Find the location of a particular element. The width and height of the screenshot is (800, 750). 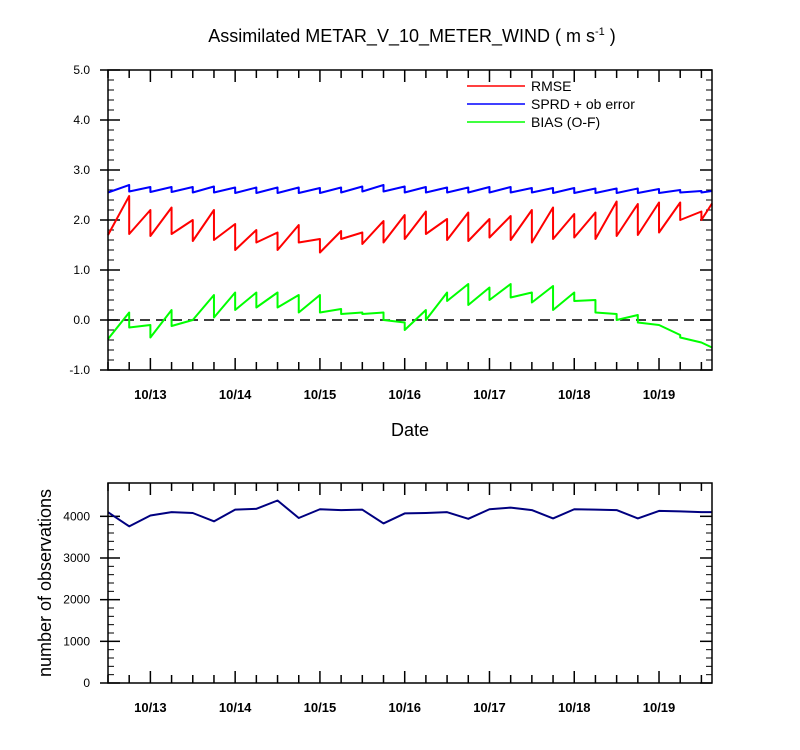

bottom-y-axis-label: number of observations is located at coordinates (45, 583).